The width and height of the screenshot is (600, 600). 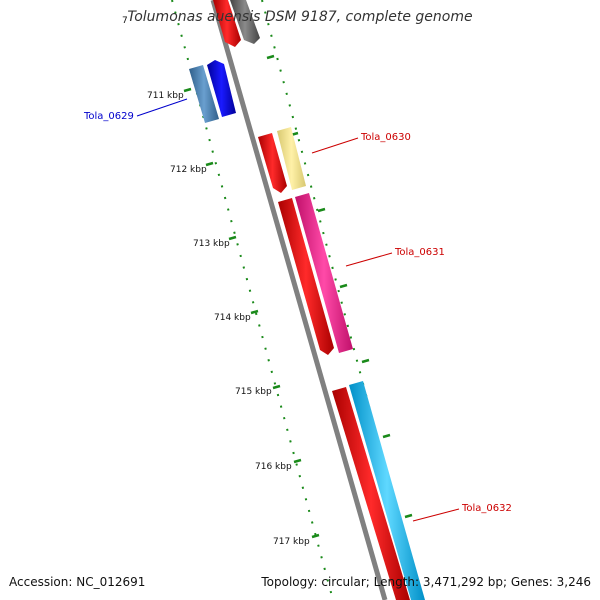 What do you see at coordinates (165, 96) in the screenshot?
I see `tick-label: 711 kbp` at bounding box center [165, 96].